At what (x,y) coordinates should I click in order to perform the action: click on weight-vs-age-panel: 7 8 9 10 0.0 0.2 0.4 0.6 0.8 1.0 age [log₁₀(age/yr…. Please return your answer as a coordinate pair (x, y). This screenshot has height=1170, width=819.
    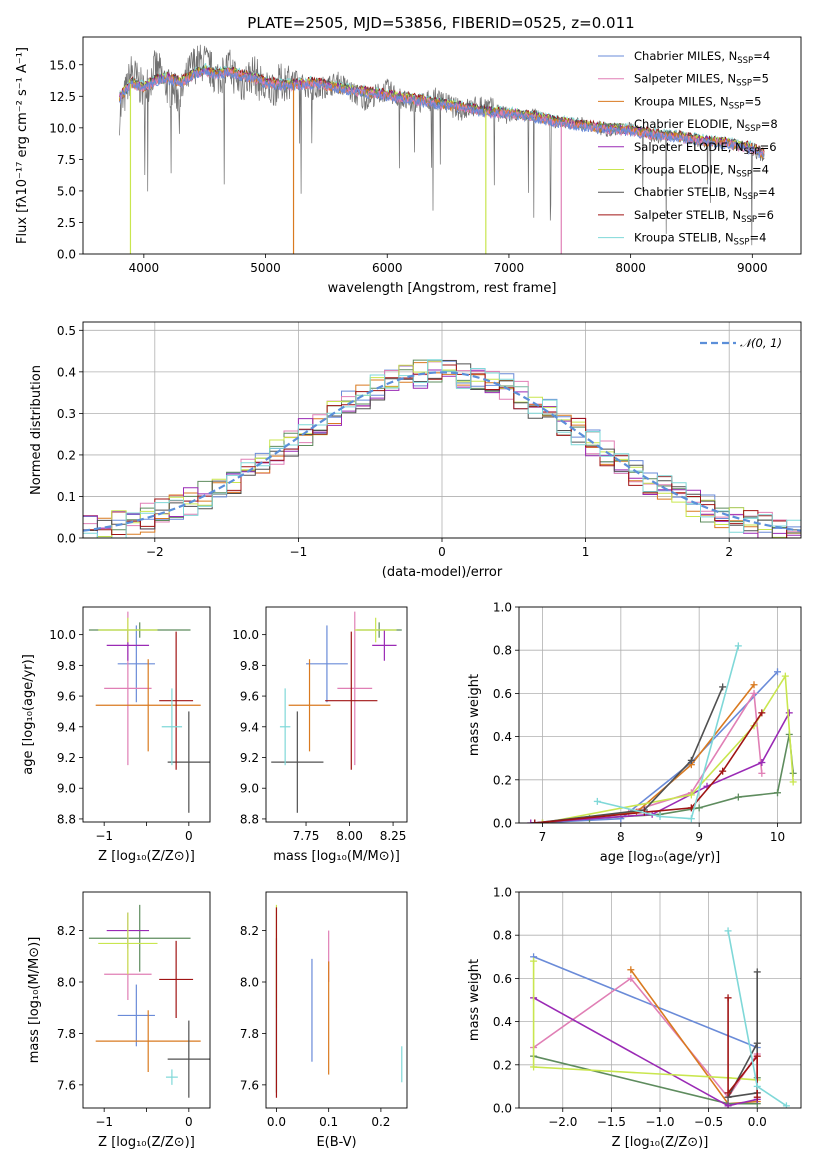
    Looking at the image, I should click on (634, 733).